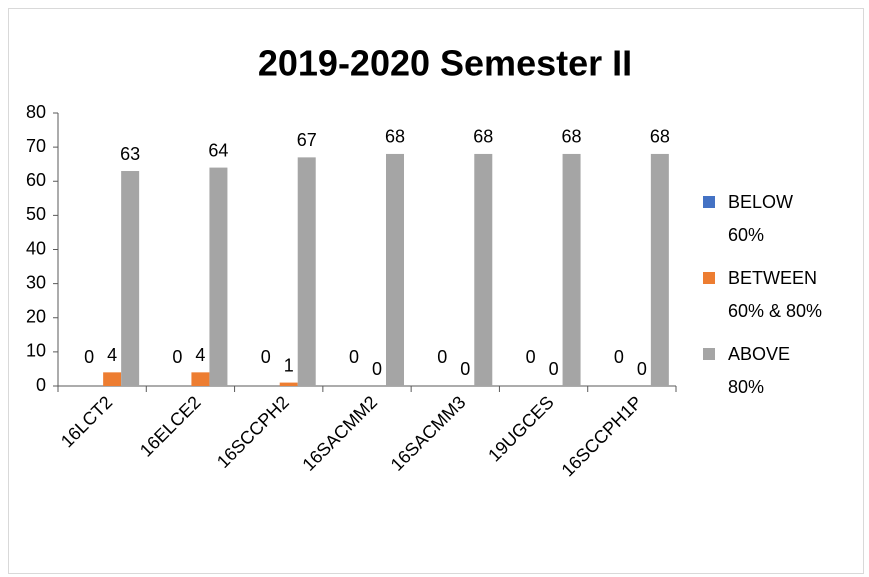 The image size is (869, 577). What do you see at coordinates (218, 150) in the screenshot?
I see `data-label: 64` at bounding box center [218, 150].